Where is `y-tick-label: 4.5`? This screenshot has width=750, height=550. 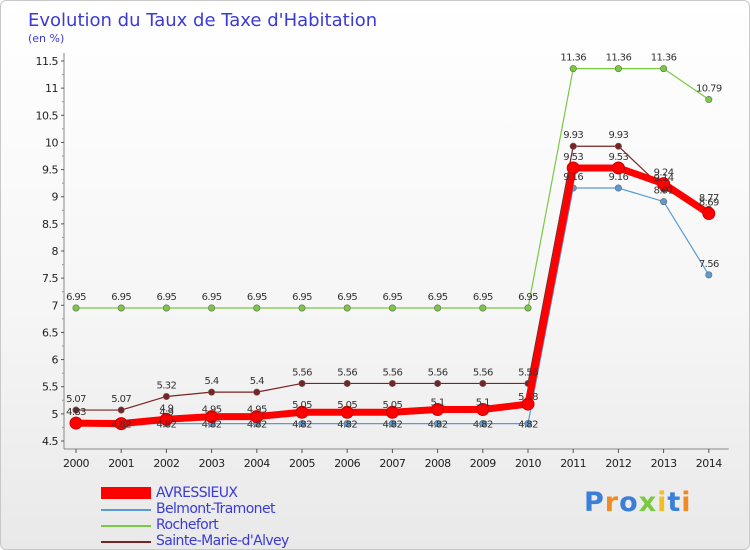 y-tick-label: 4.5 is located at coordinates (50, 441).